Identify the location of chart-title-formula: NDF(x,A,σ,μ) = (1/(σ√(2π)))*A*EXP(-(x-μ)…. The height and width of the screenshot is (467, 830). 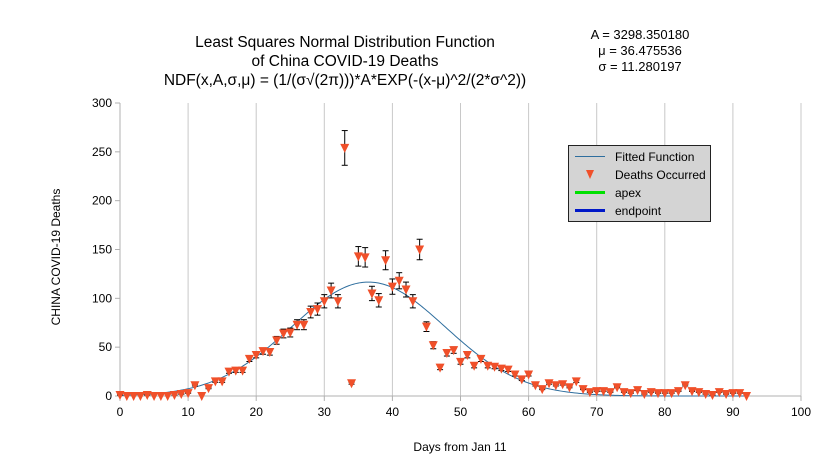
(345, 80).